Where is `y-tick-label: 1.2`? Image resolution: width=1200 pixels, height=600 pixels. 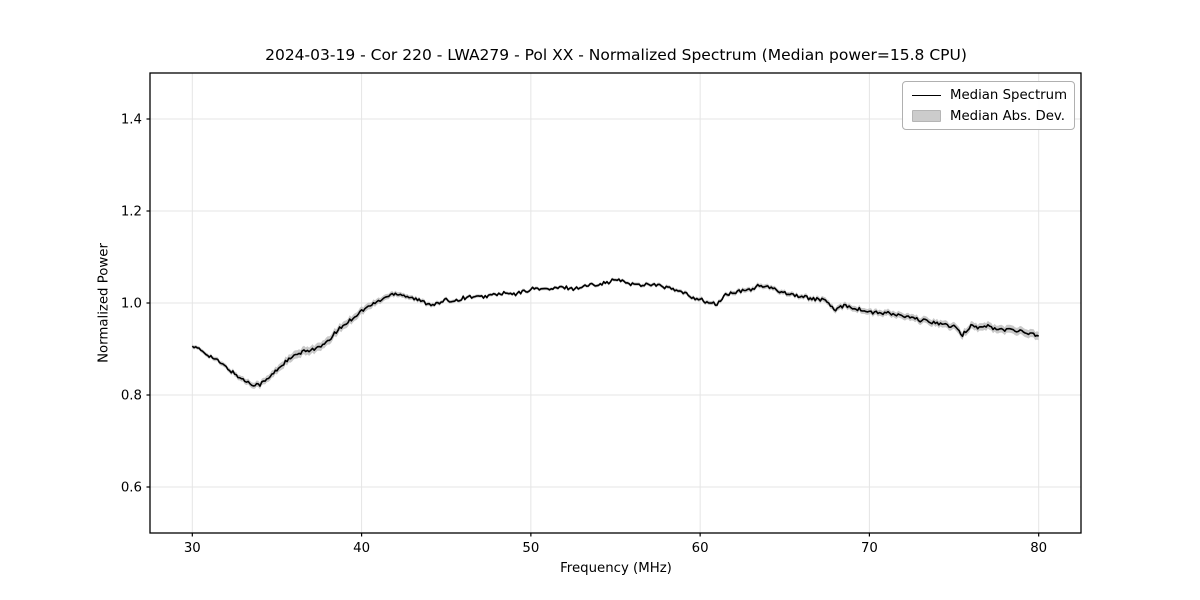 y-tick-label: 1.2 is located at coordinates (131, 212).